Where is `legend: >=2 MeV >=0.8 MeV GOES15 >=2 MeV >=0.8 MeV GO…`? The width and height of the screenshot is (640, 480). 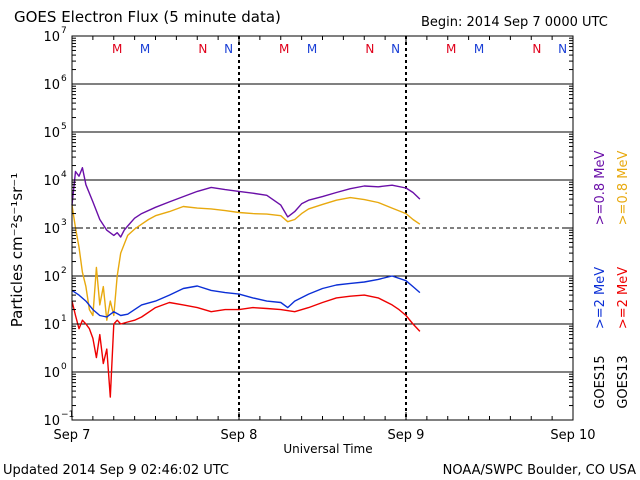
legend: >=2 MeV >=0.8 MeV GOES15 >=2 MeV >=0.8 MeV GO… is located at coordinates (612, 280).